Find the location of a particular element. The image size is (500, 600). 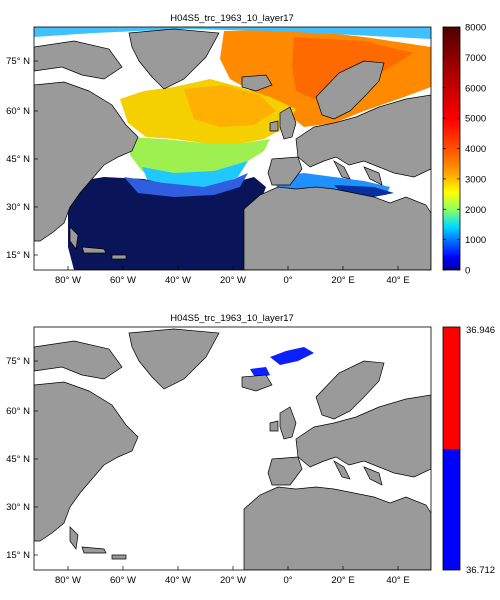

colorbar-tick-label: 8000 is located at coordinates (475, 28).